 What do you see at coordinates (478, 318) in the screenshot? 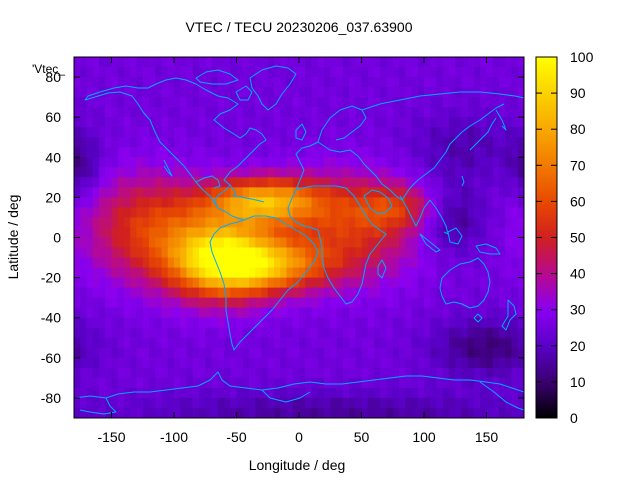
I see `coastline-tasmania` at bounding box center [478, 318].